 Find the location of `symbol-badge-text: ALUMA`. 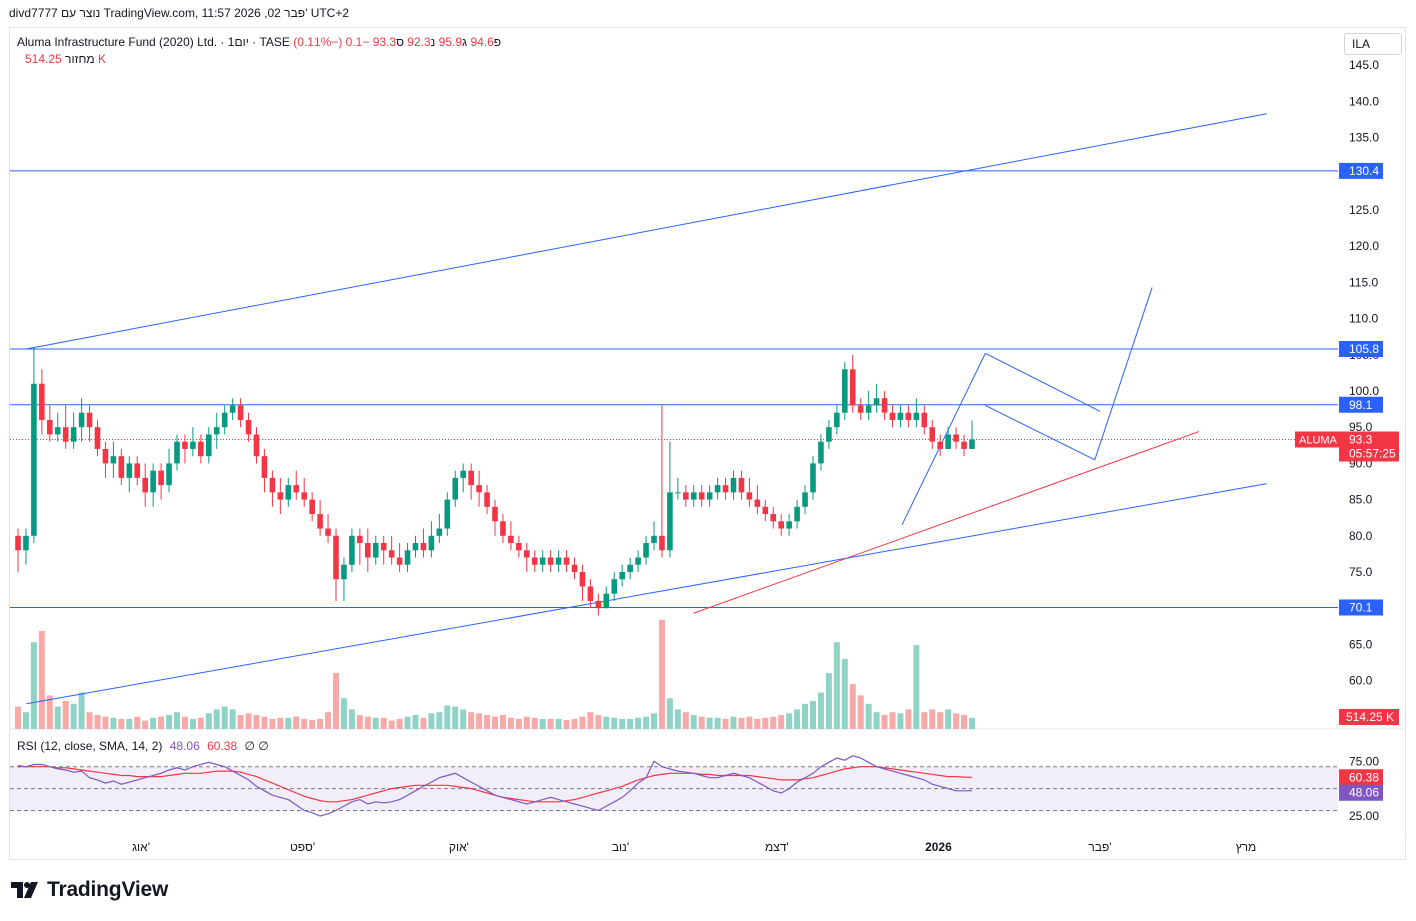

symbol-badge-text: ALUMA is located at coordinates (1318, 441).